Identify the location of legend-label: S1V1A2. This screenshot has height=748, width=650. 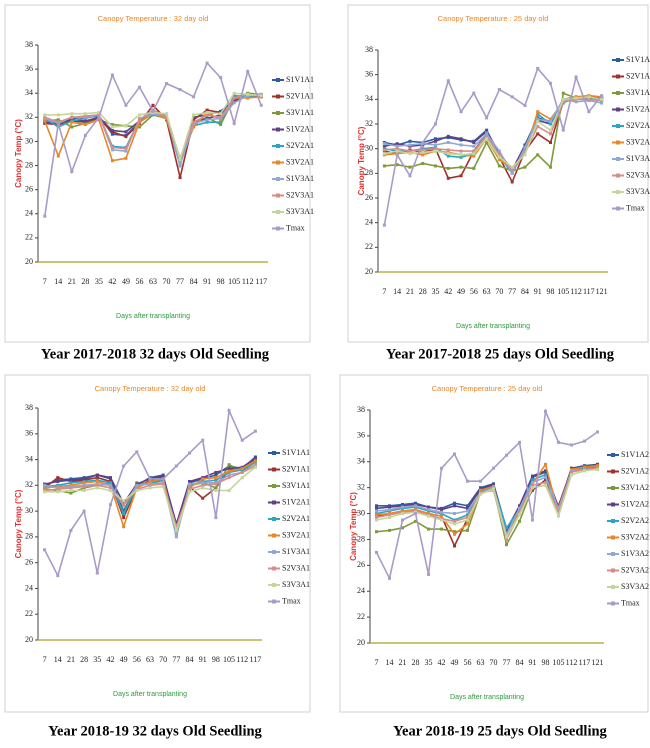
(635, 454).